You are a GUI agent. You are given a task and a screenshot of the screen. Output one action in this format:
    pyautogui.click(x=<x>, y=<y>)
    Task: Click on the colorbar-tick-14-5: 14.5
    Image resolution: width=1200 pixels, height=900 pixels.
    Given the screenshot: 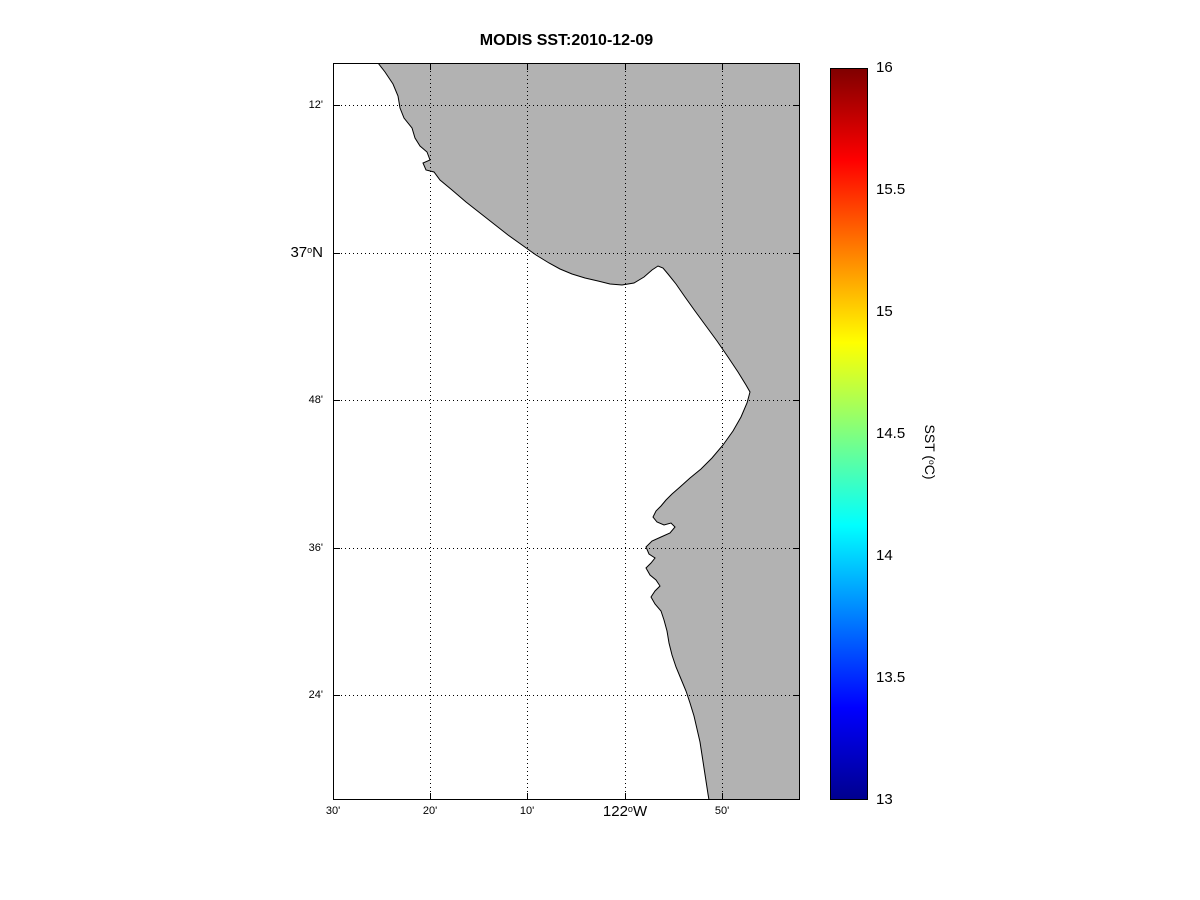 What is the action you would take?
    pyautogui.click(x=891, y=433)
    